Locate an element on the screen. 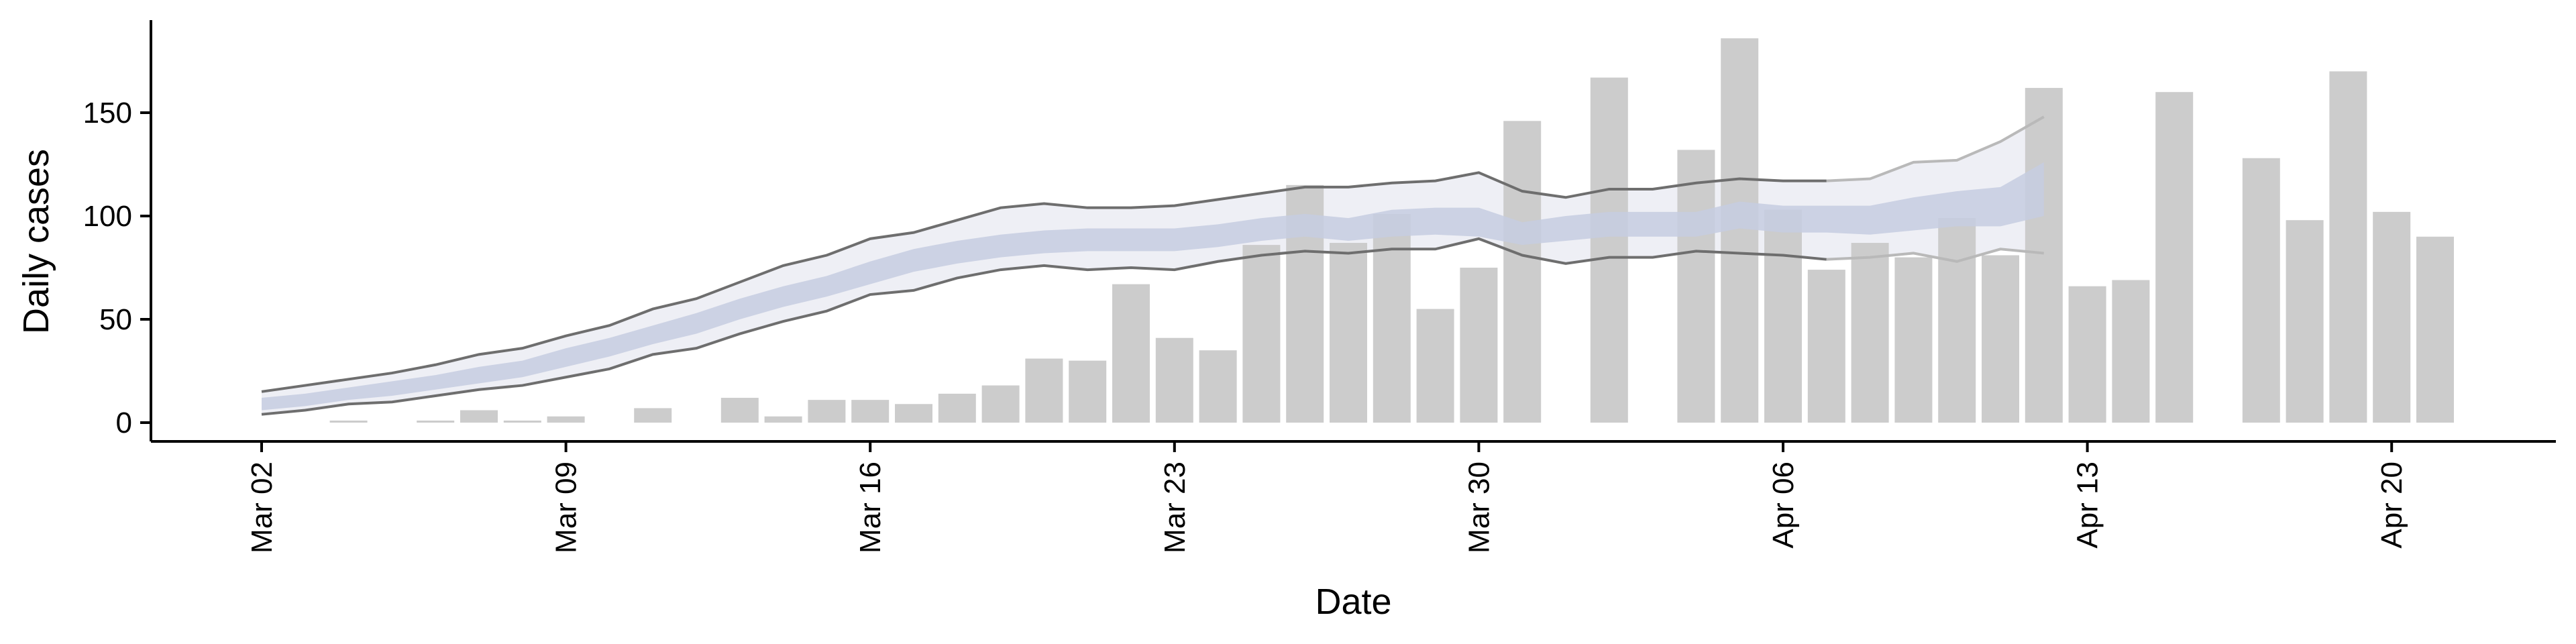  x-tick-label-2020-04-20: Apr 20 is located at coordinates (2391, 505).